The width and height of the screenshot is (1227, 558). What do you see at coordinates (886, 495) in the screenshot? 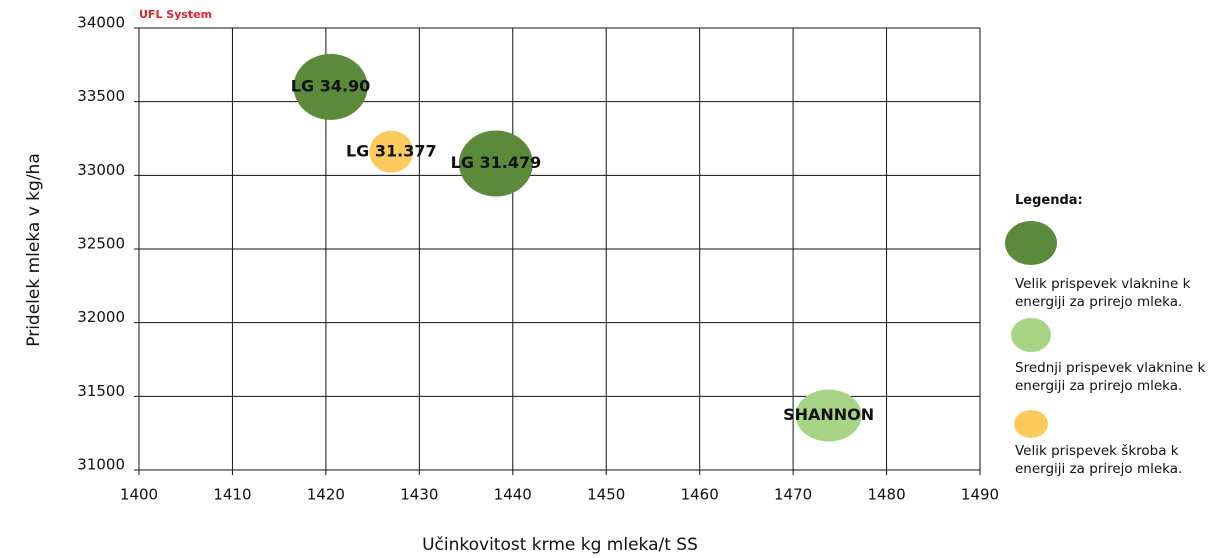
I see `x-tick-label: 1480` at bounding box center [886, 495].